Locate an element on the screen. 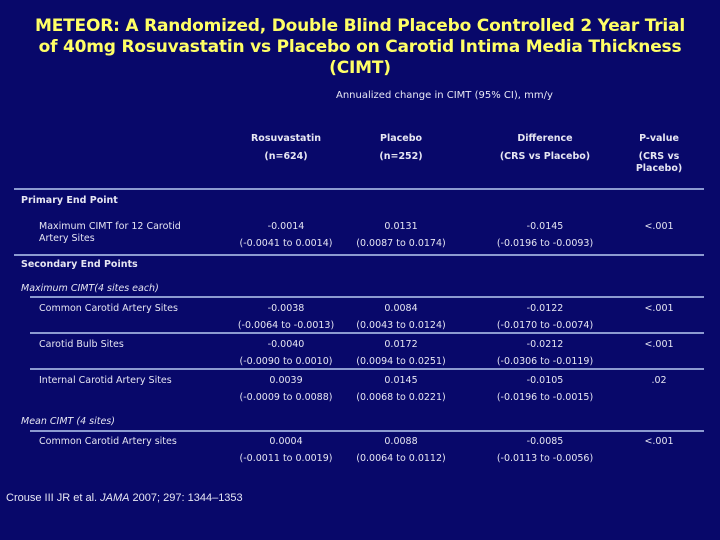 The width and height of the screenshot is (720, 540). col-sub-pvalue: (CRS vs Placebo) is located at coordinates (659, 162).